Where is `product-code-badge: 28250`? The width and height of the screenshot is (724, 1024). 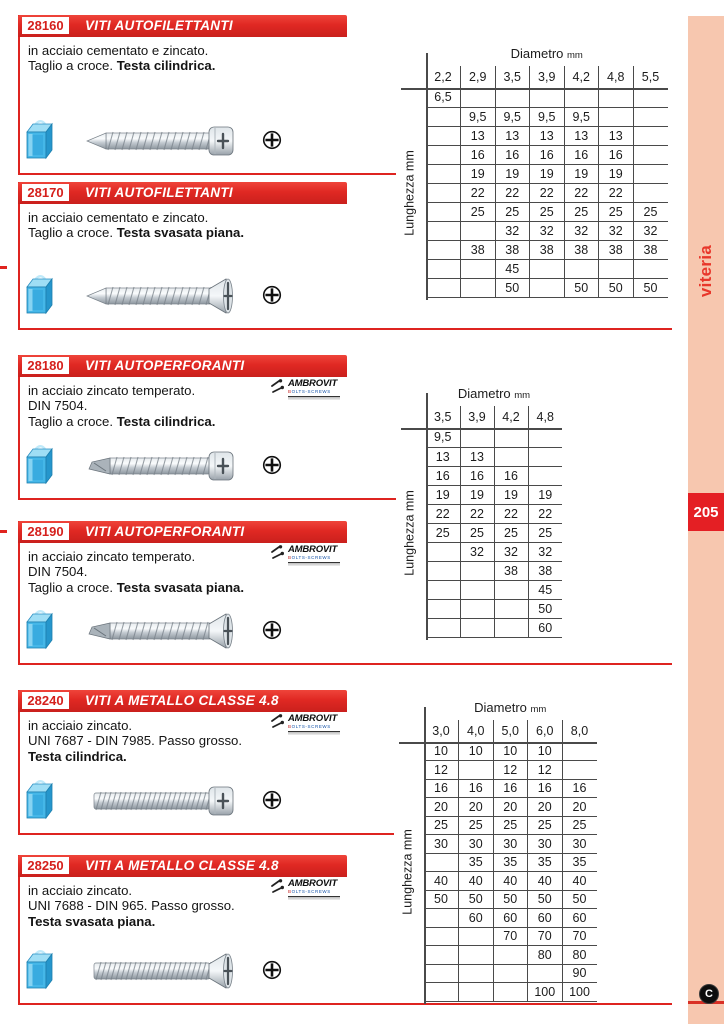 product-code-badge: 28250 is located at coordinates (45, 865).